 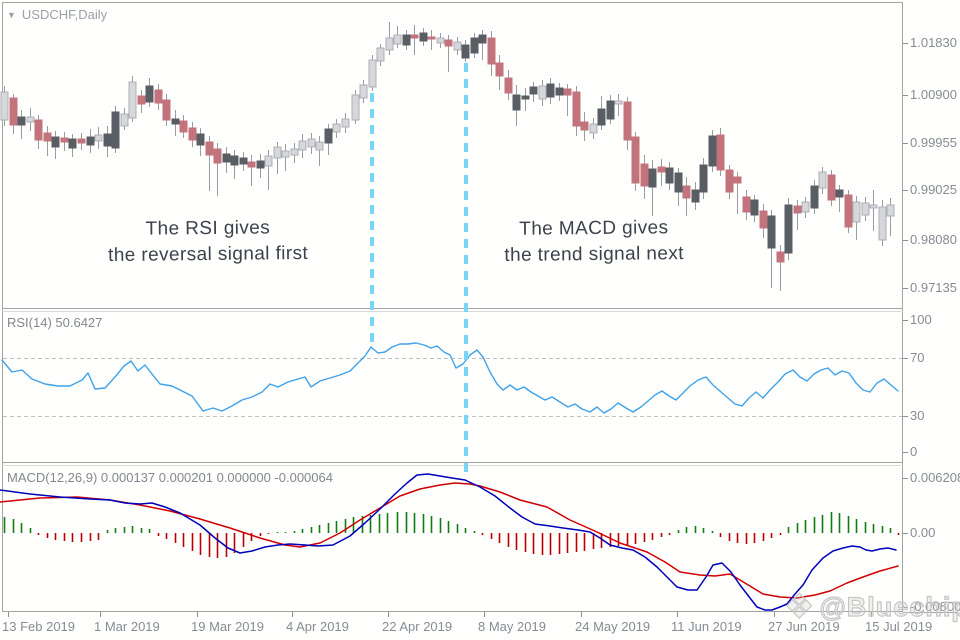 I want to click on bluechip-logo-icon: ❖, so click(x=799, y=607).